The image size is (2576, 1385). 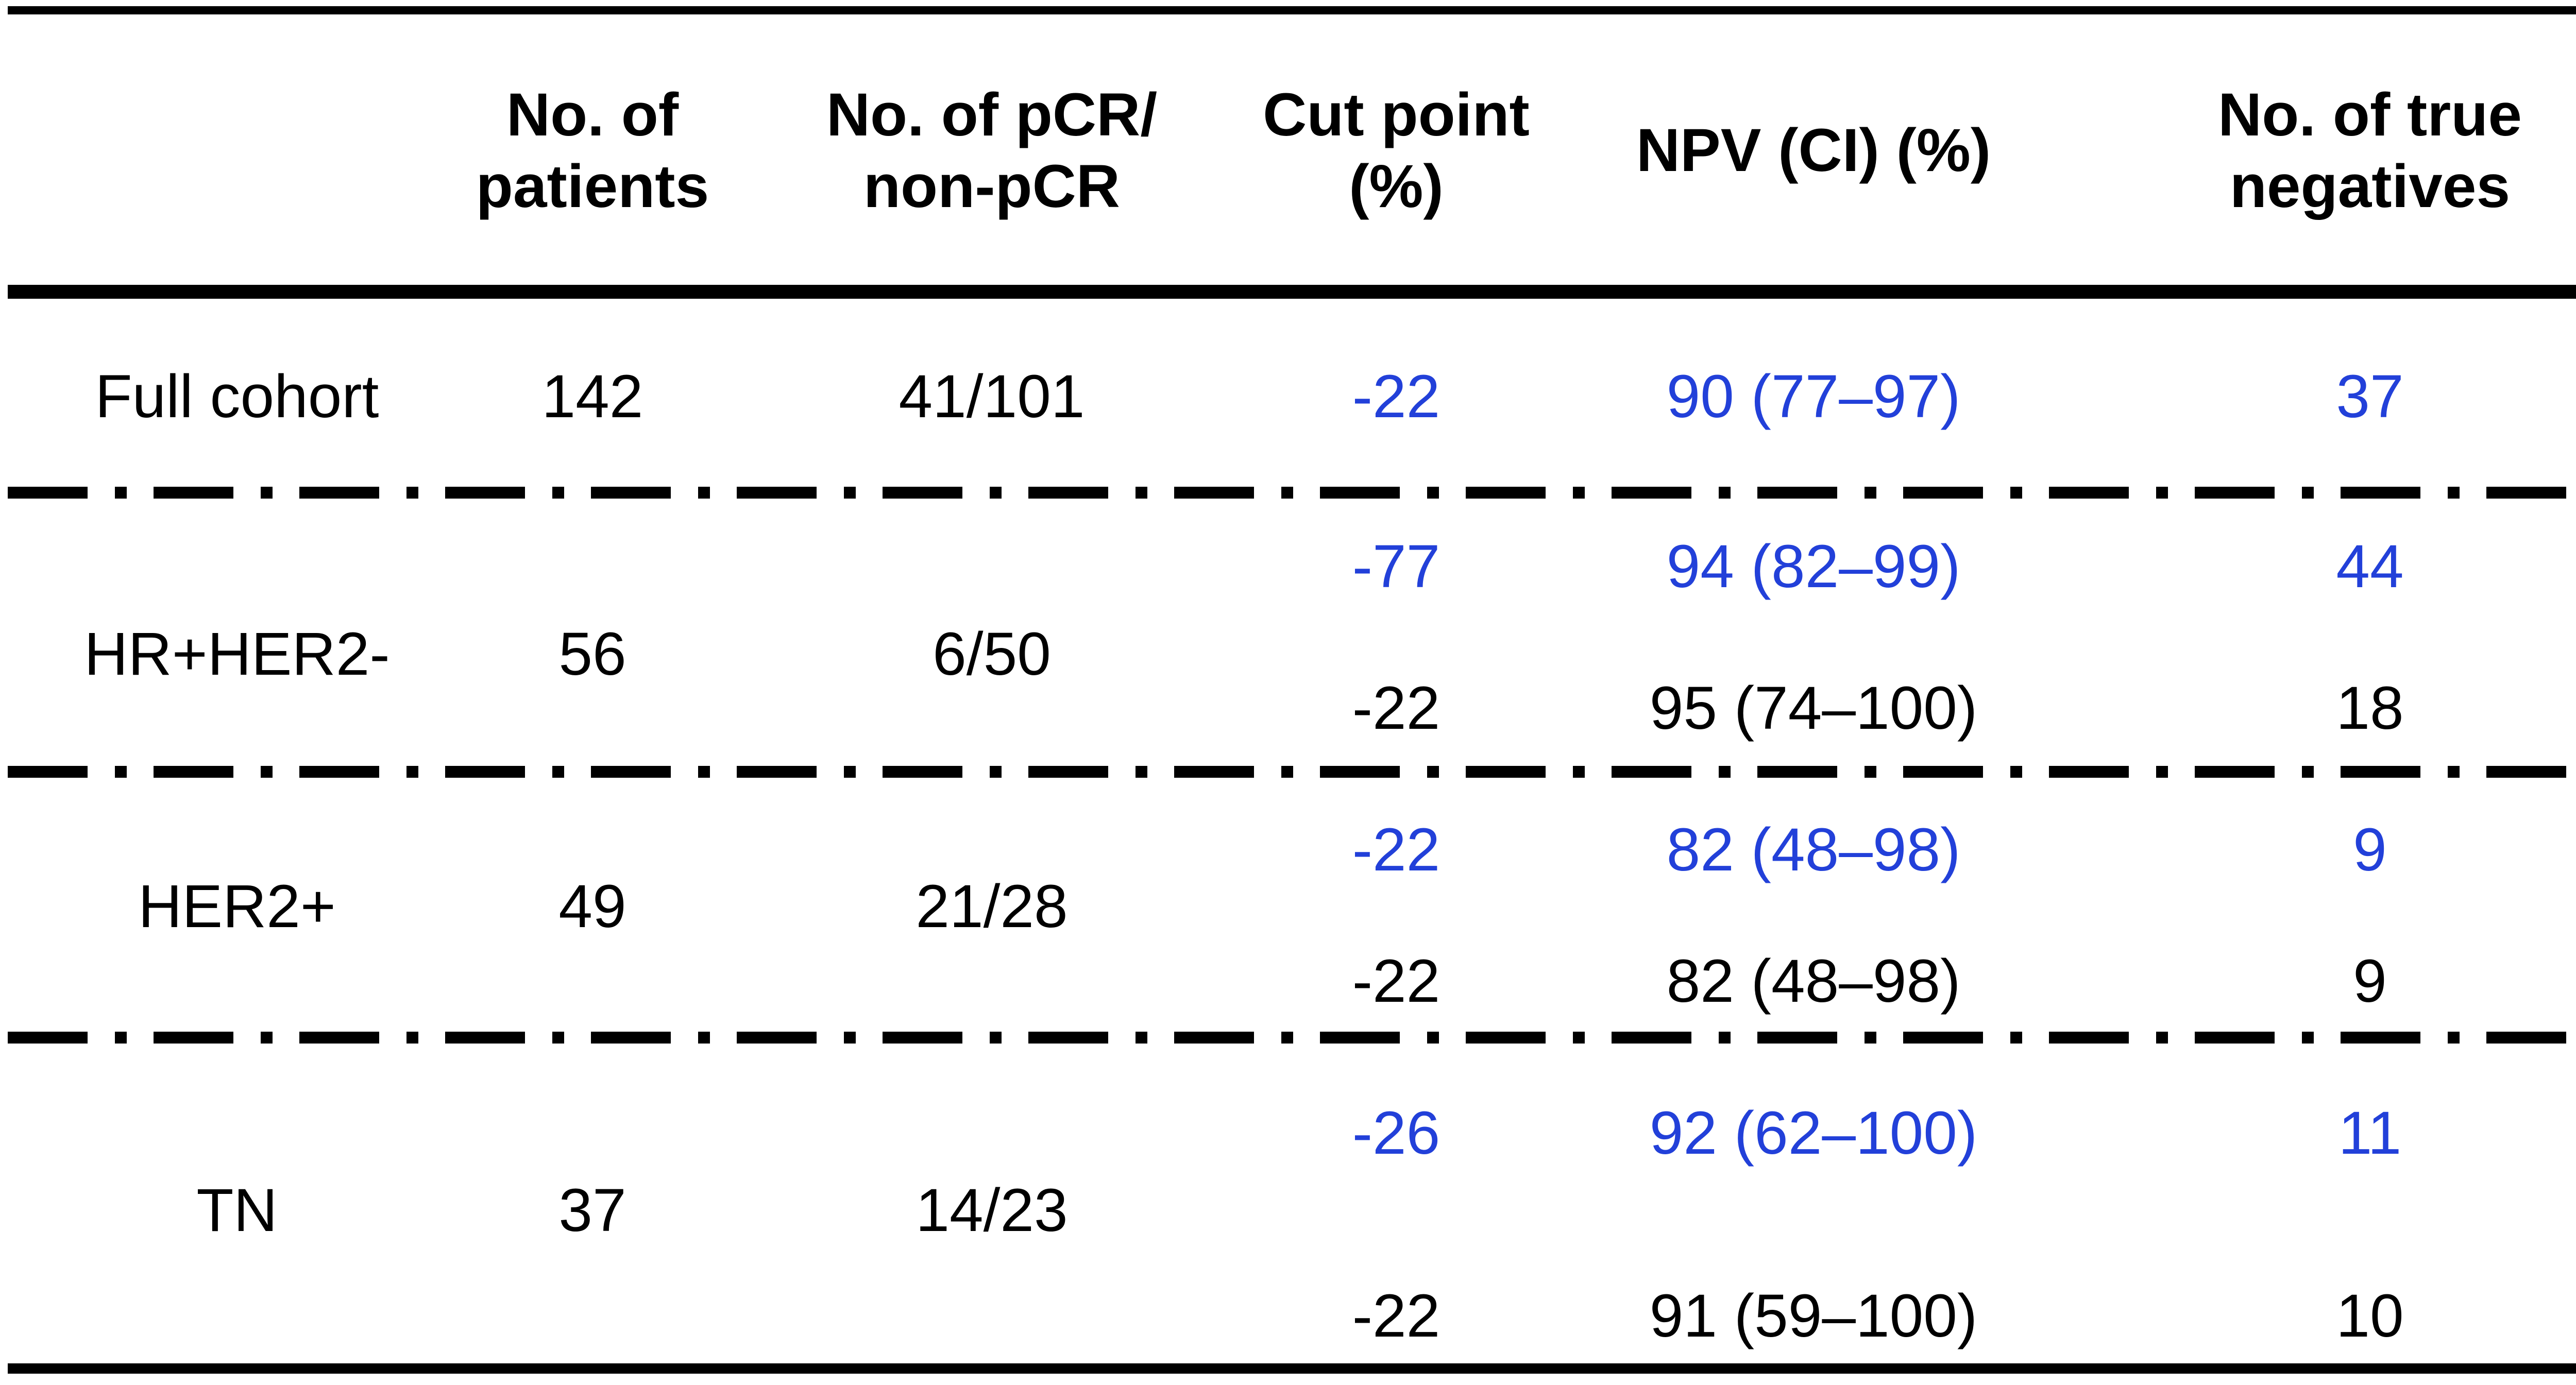 What do you see at coordinates (992, 186) in the screenshot?
I see `header-pcr-line2: non-pCR` at bounding box center [992, 186].